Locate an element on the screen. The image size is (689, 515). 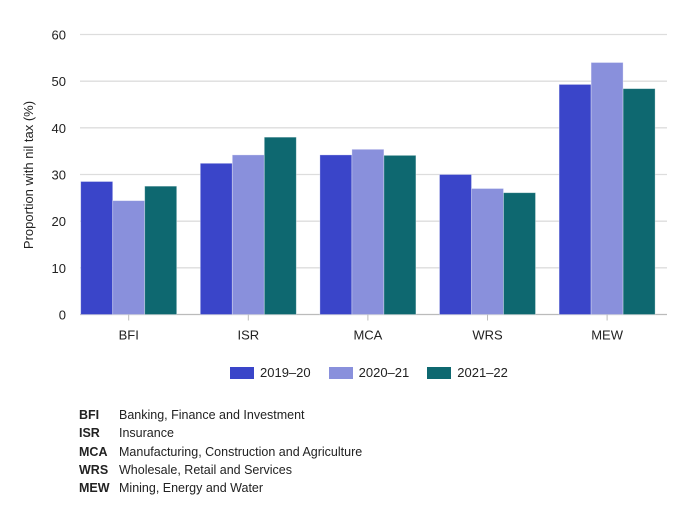
abbreviation-label: Insurance is located at coordinates (146, 433).